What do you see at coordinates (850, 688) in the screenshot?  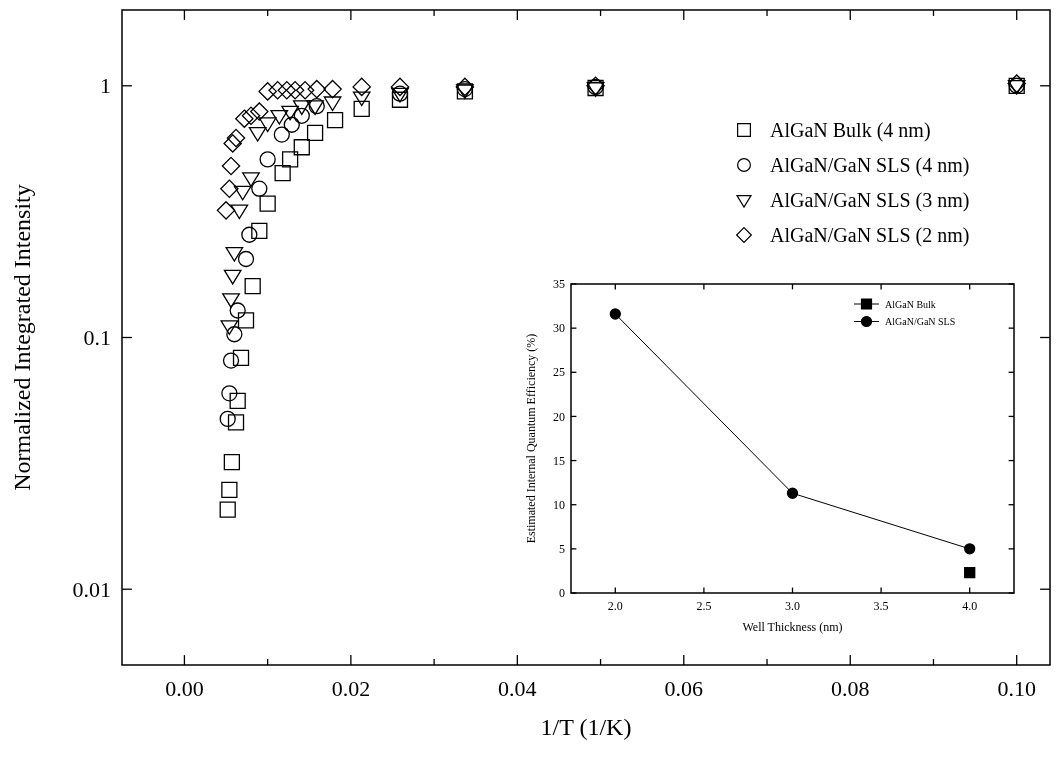 I see `x-tick-label: 0.08` at bounding box center [850, 688].